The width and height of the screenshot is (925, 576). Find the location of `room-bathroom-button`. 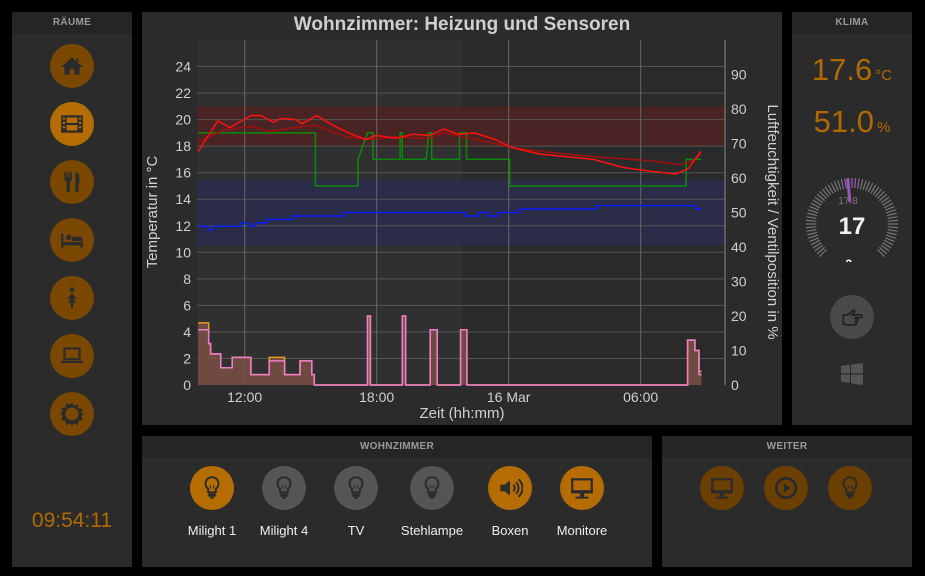

room-bathroom-button is located at coordinates (72, 298).